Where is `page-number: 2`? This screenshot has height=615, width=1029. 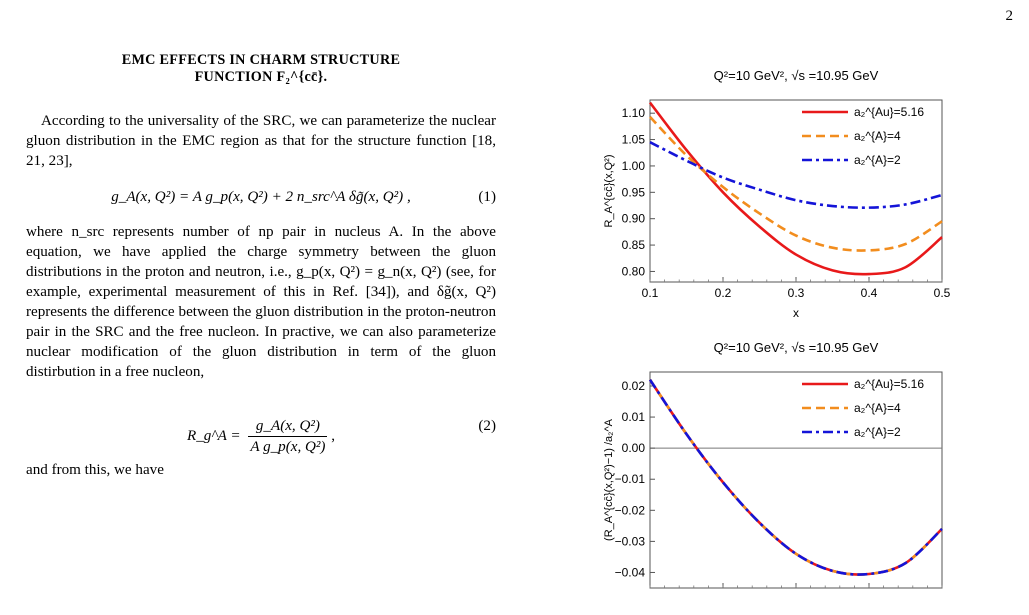
page-number: 2 is located at coordinates (1009, 16).